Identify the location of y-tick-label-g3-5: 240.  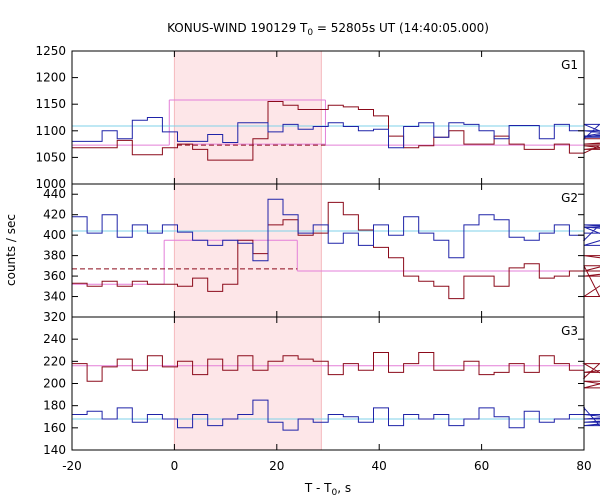
(54, 339).